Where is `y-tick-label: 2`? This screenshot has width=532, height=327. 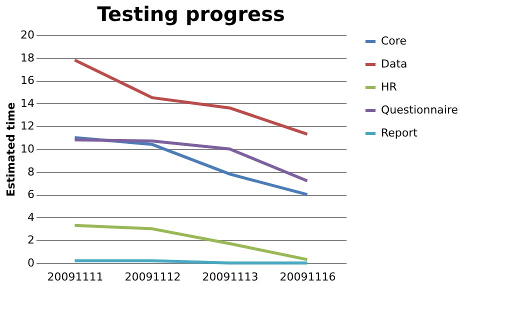 y-tick-label: 2 is located at coordinates (31, 240).